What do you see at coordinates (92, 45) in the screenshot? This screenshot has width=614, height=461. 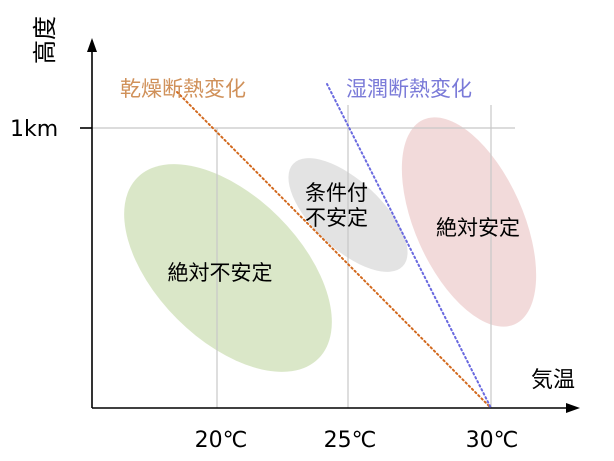 I see `y-axis-arrow-icon` at bounding box center [92, 45].